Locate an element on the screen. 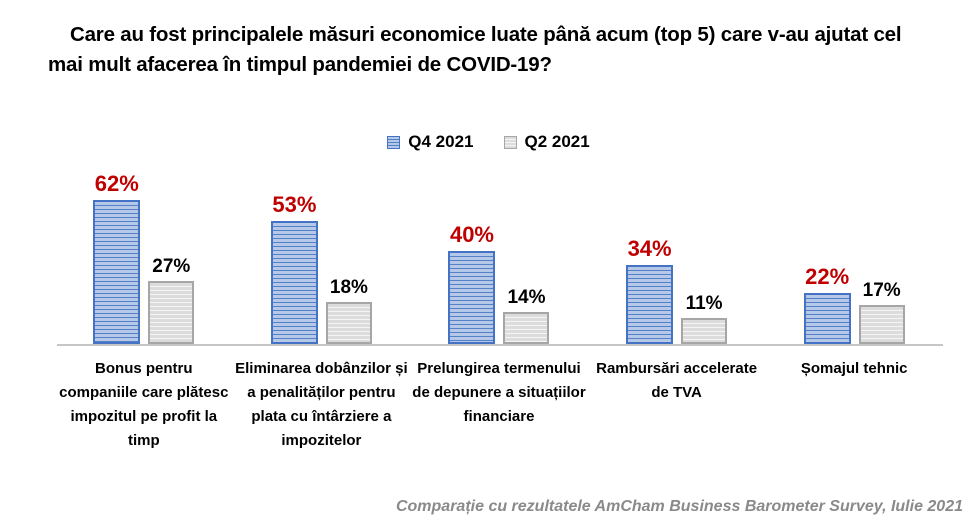  bar-column: 14% is located at coordinates (526, 315).